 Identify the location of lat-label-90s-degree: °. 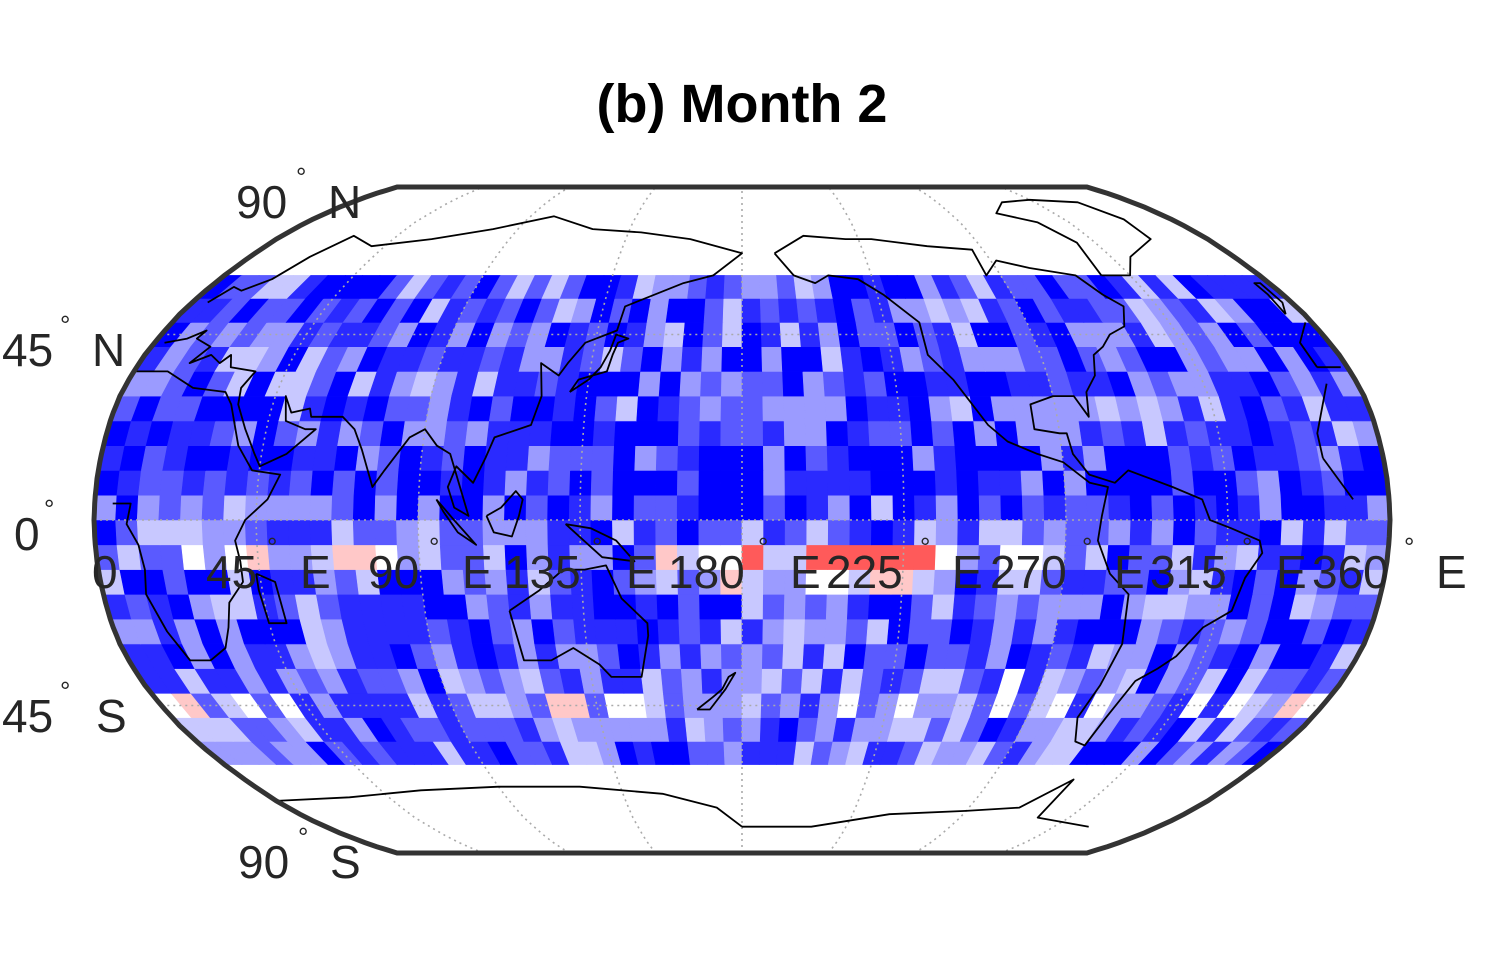
(303, 837).